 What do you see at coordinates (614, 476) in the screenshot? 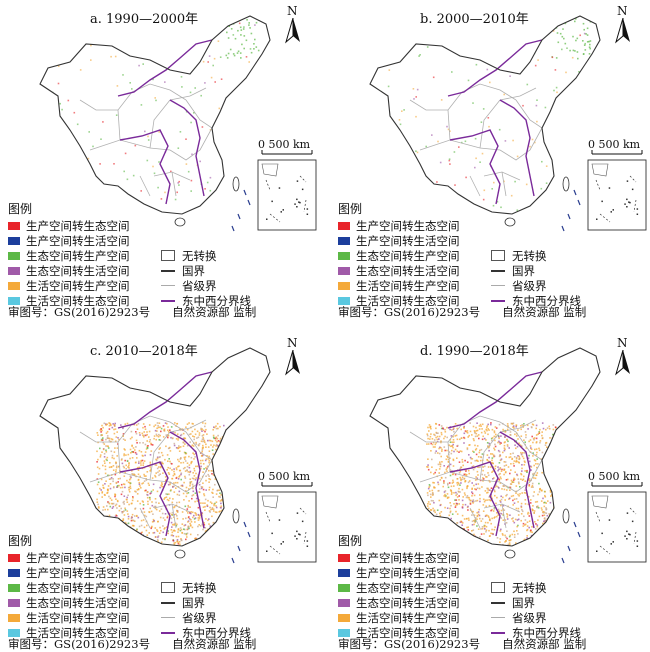
I see `scale-label: 0 500 km` at bounding box center [614, 476].